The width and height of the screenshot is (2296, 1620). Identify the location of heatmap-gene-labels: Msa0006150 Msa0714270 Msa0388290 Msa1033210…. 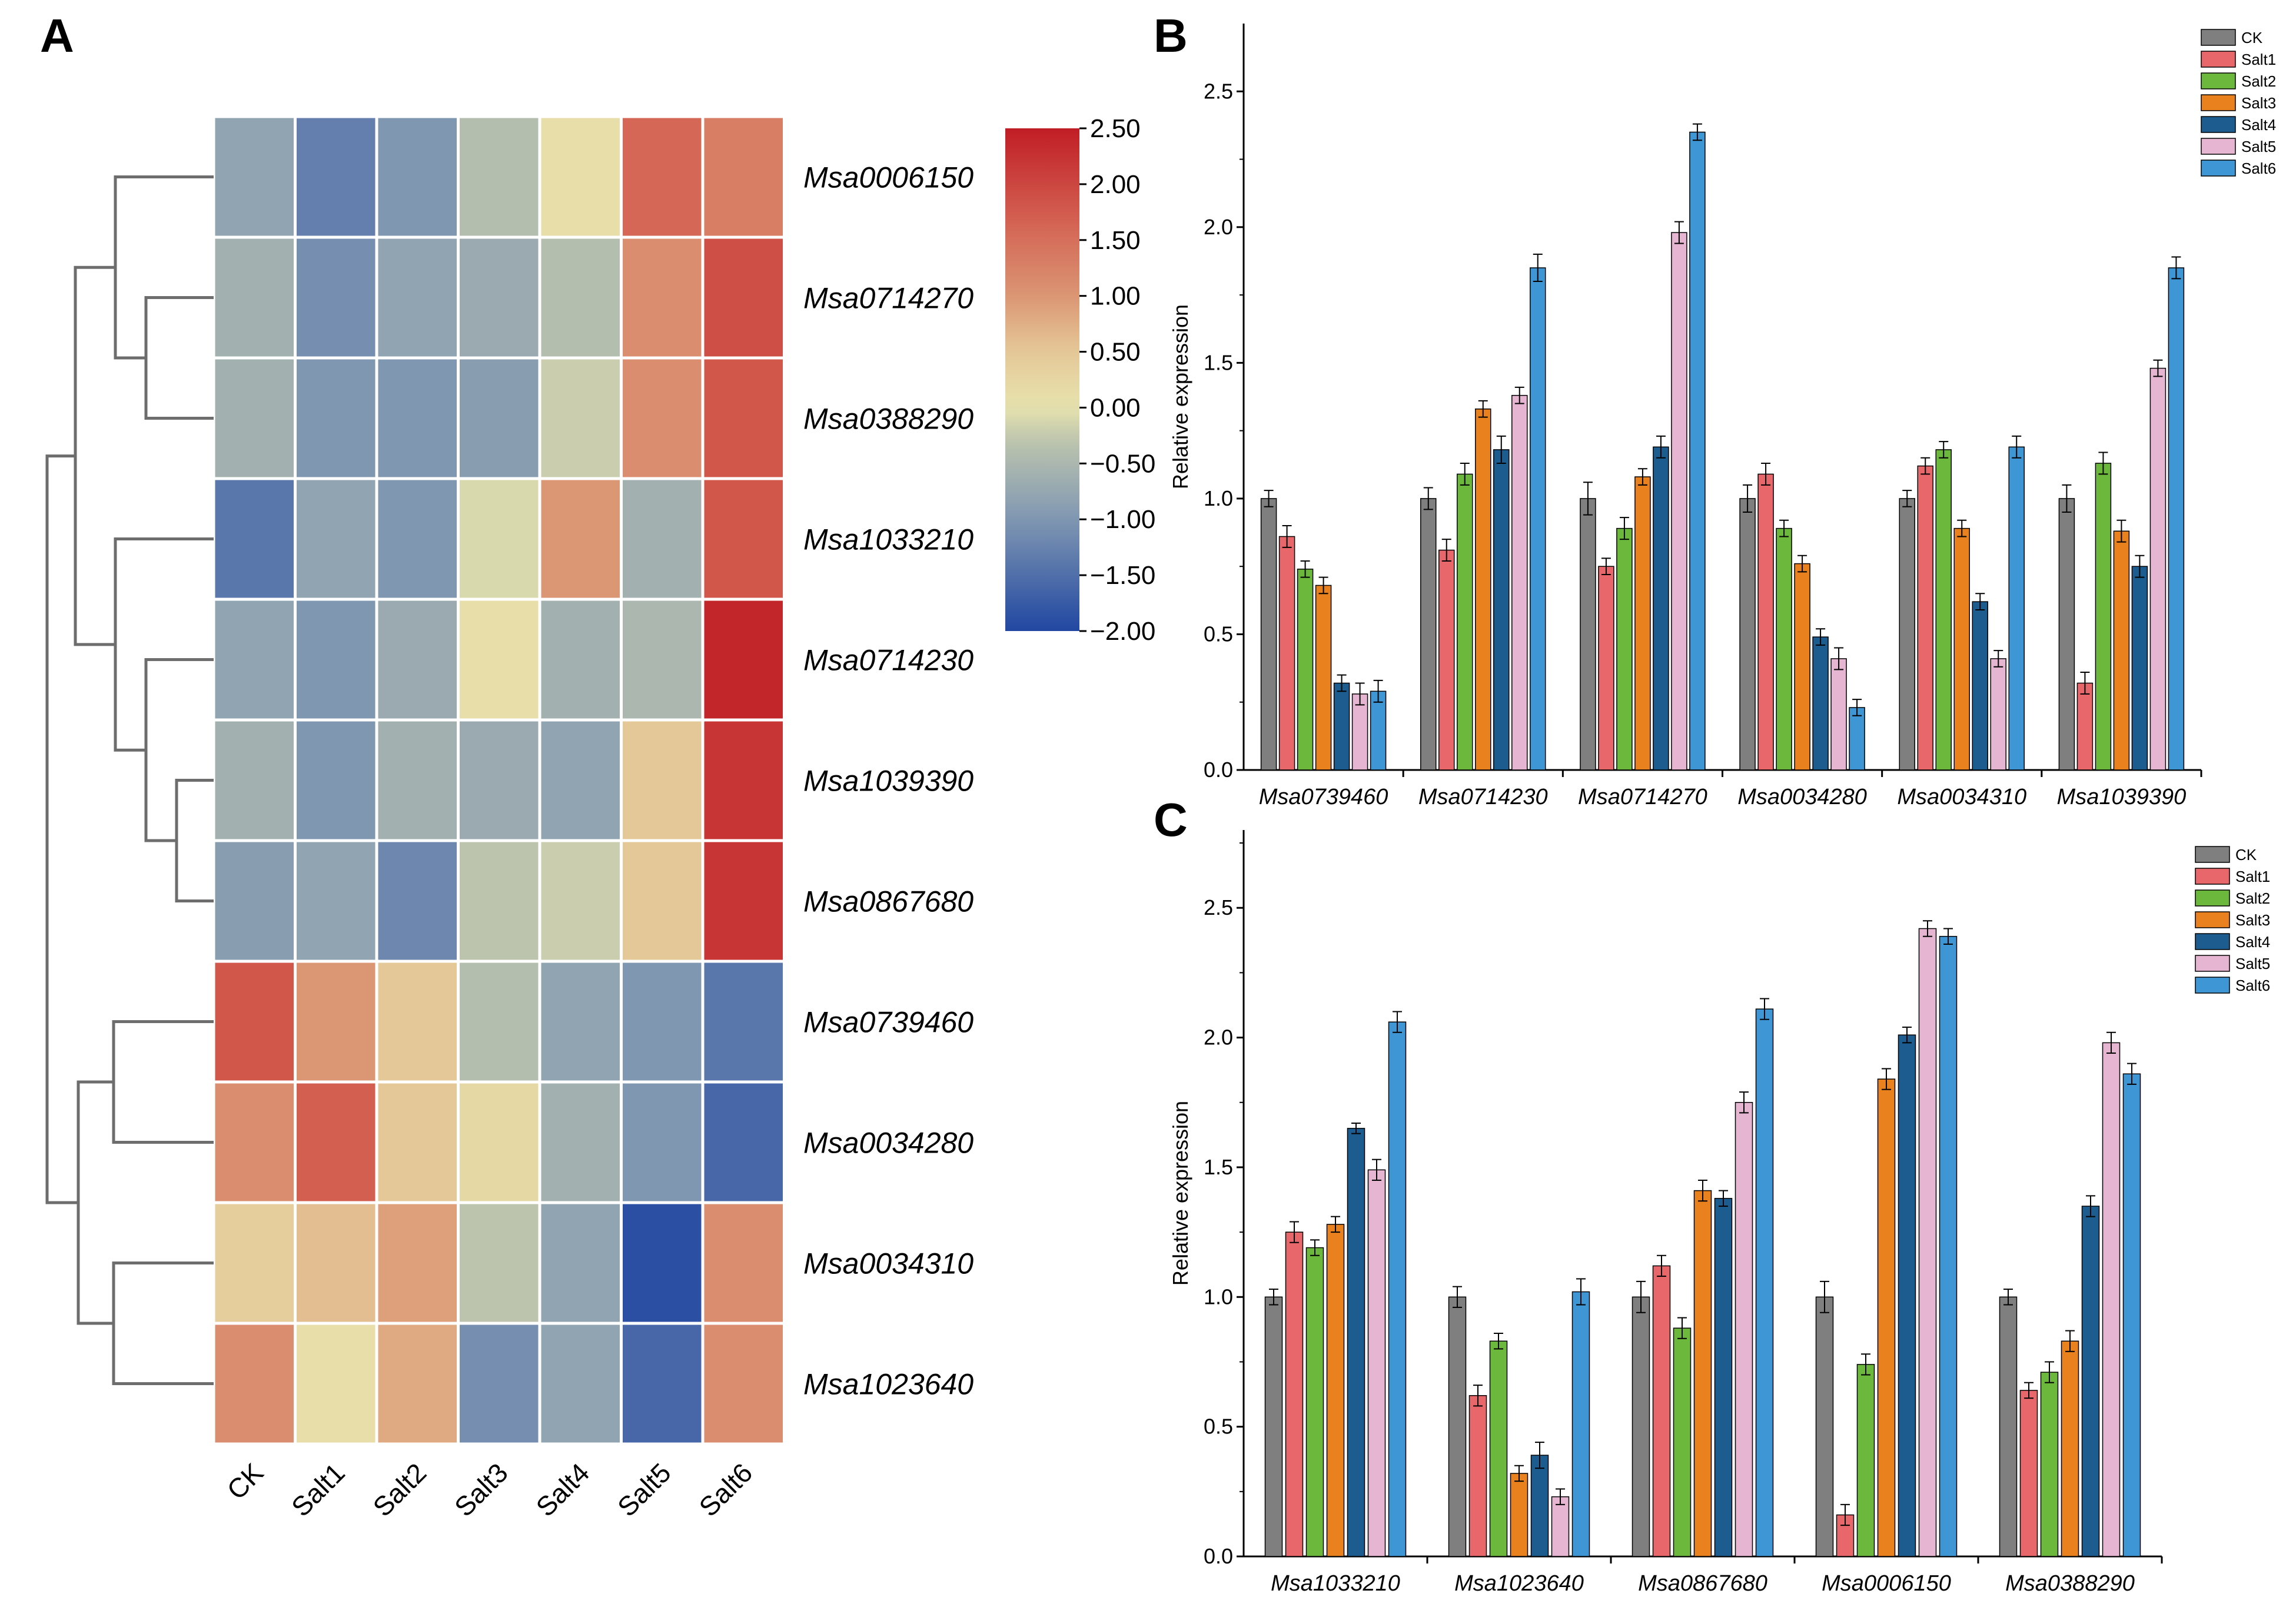
(888, 781).